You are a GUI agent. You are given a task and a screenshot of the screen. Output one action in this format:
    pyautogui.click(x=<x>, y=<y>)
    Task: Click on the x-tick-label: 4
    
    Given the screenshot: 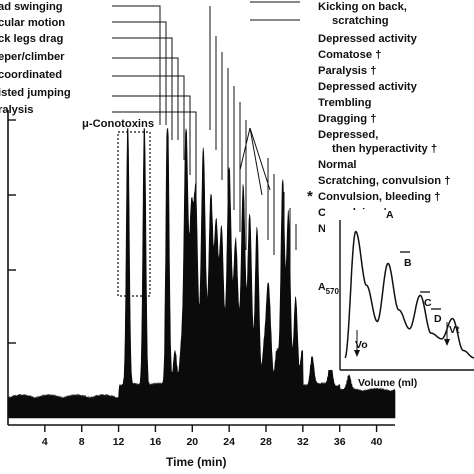 What is the action you would take?
    pyautogui.click(x=45, y=442)
    